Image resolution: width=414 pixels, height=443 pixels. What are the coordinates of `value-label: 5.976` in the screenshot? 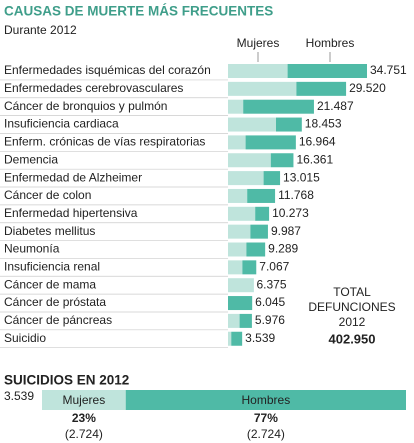 It's located at (270, 320).